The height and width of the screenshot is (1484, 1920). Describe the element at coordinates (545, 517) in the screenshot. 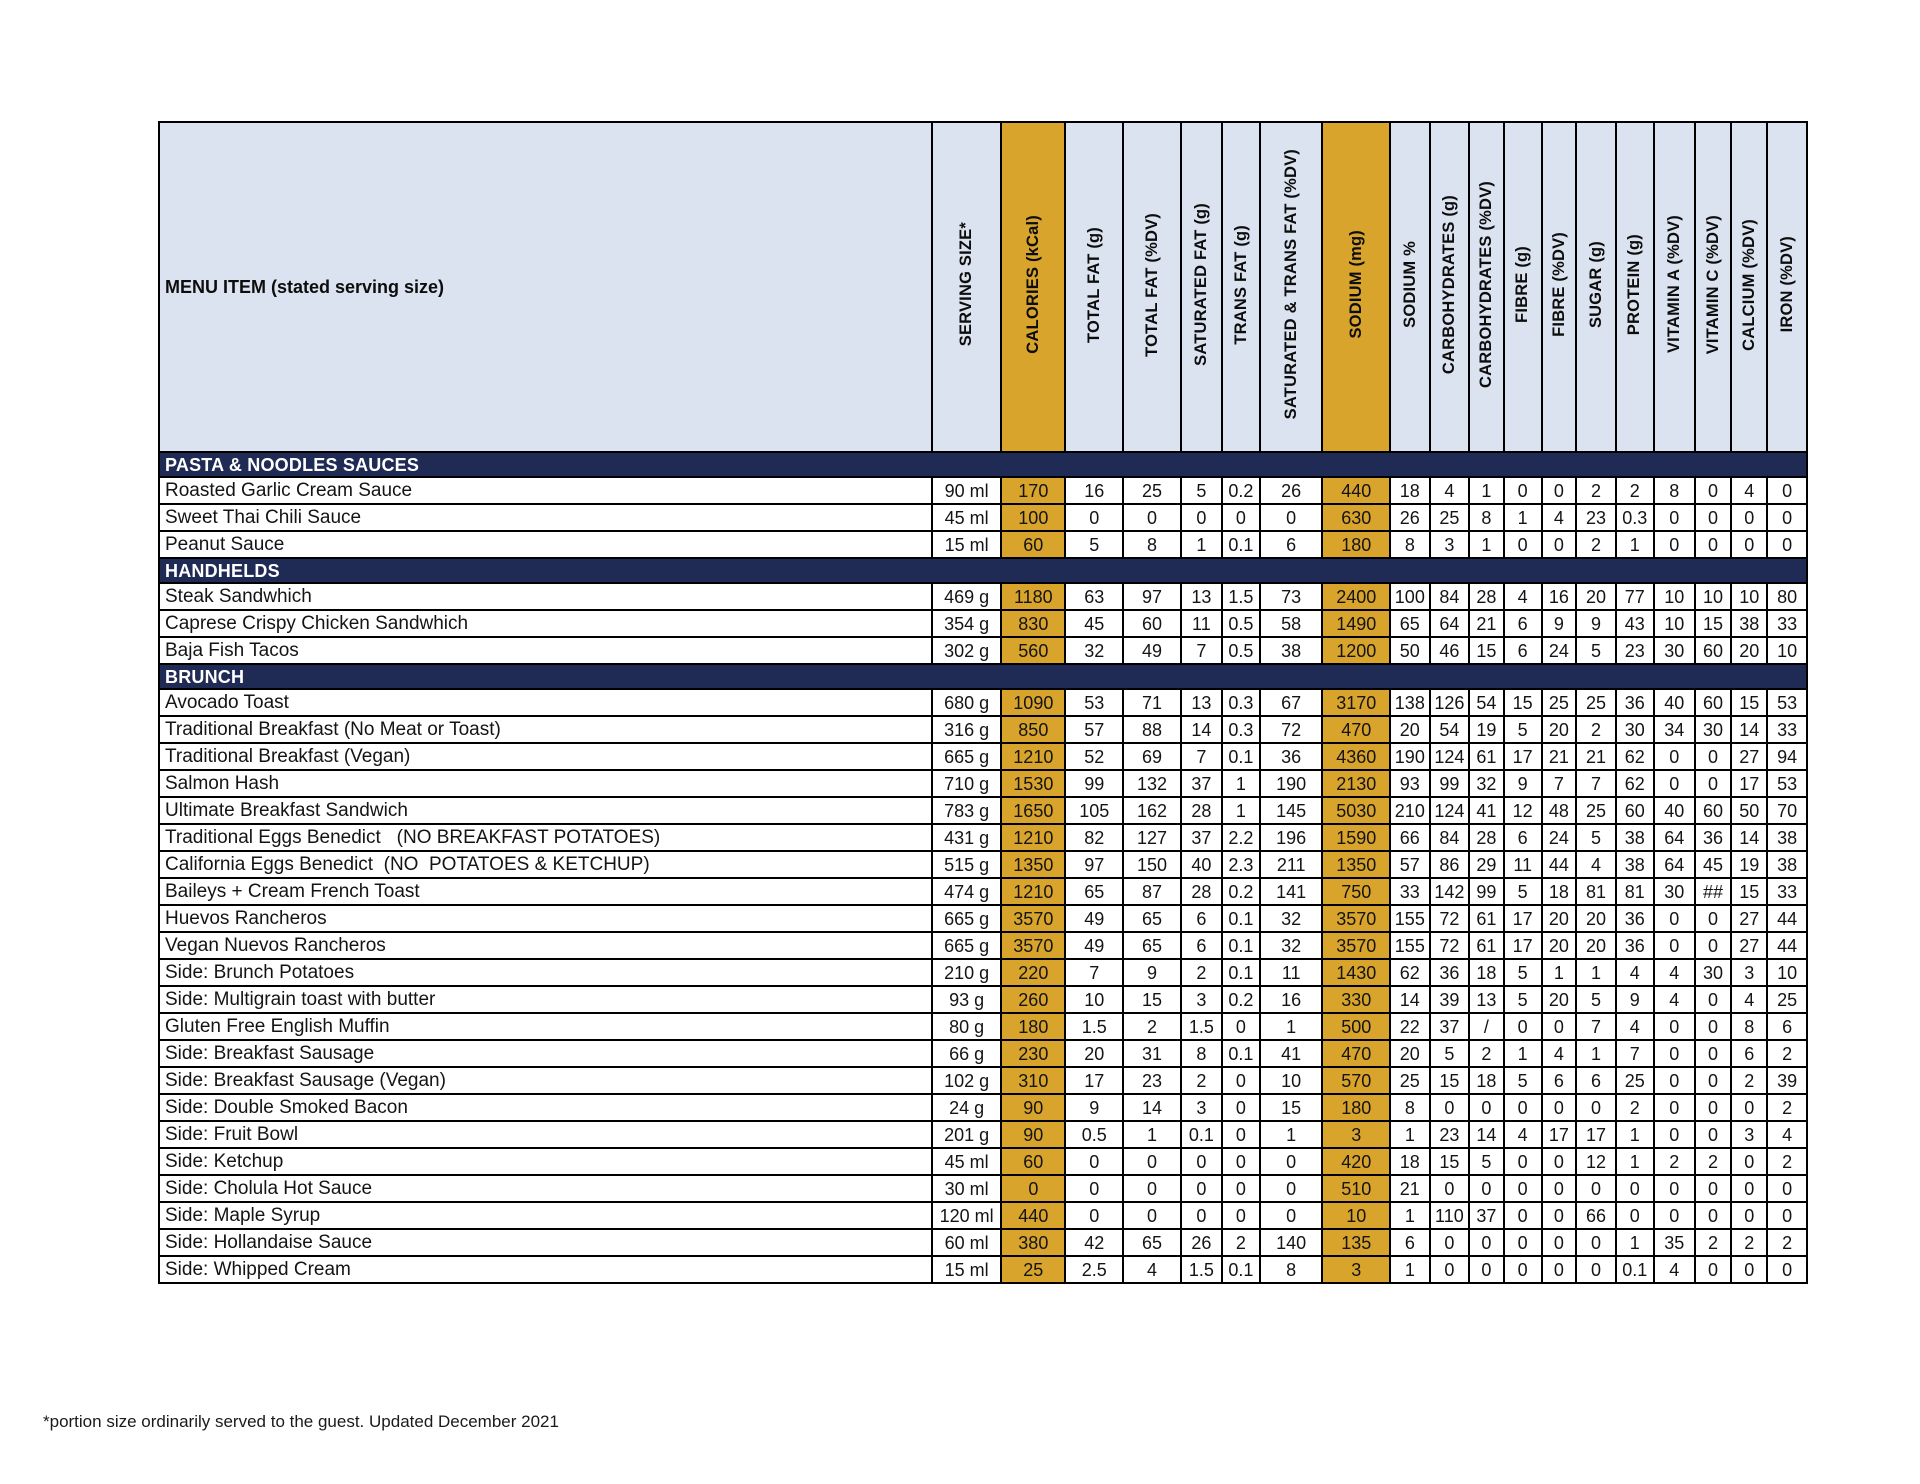

I see `menu-item-cell: Sweet Thai Chili Sauce` at that location.